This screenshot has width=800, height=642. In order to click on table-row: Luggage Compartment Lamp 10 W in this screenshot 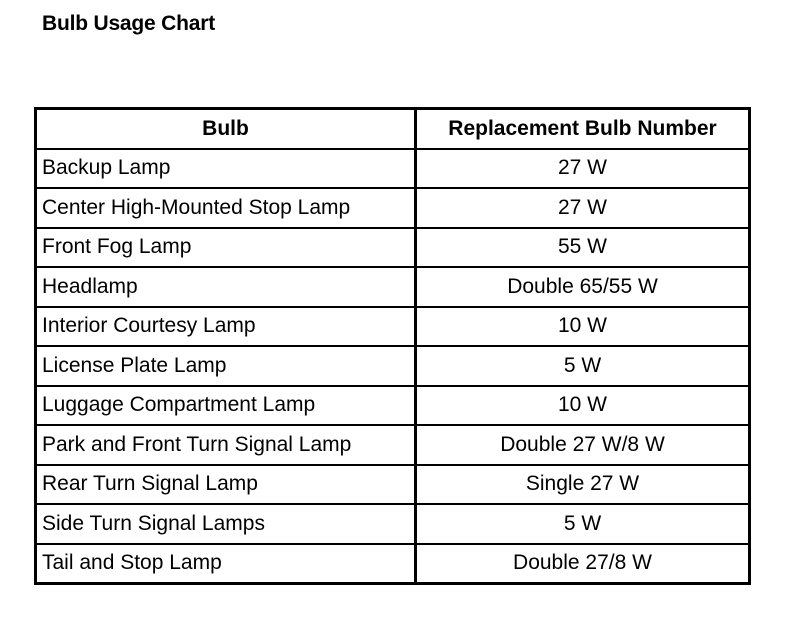, I will do `click(392, 405)`.